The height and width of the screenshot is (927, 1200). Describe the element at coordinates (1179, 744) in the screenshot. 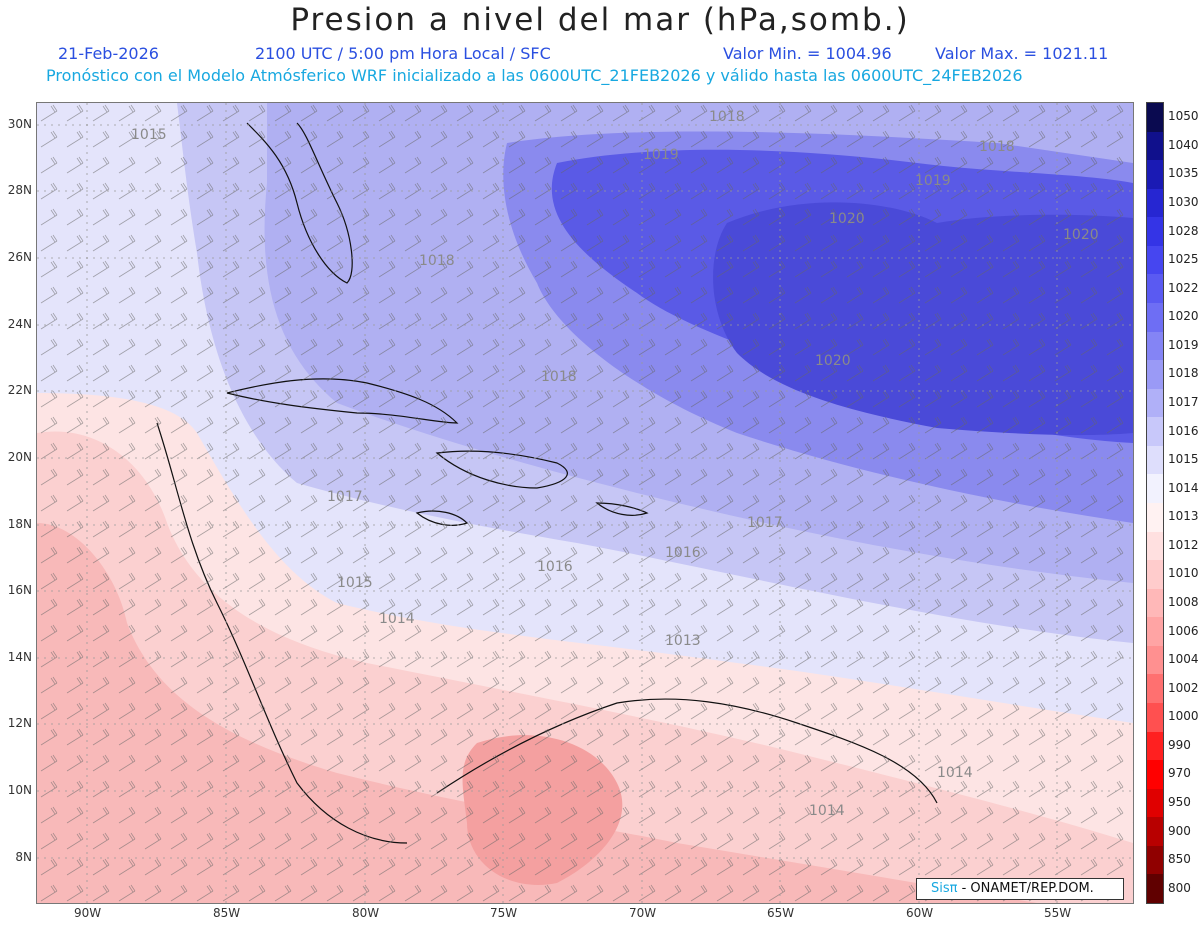

I see `colorbar-level-label: 990` at that location.